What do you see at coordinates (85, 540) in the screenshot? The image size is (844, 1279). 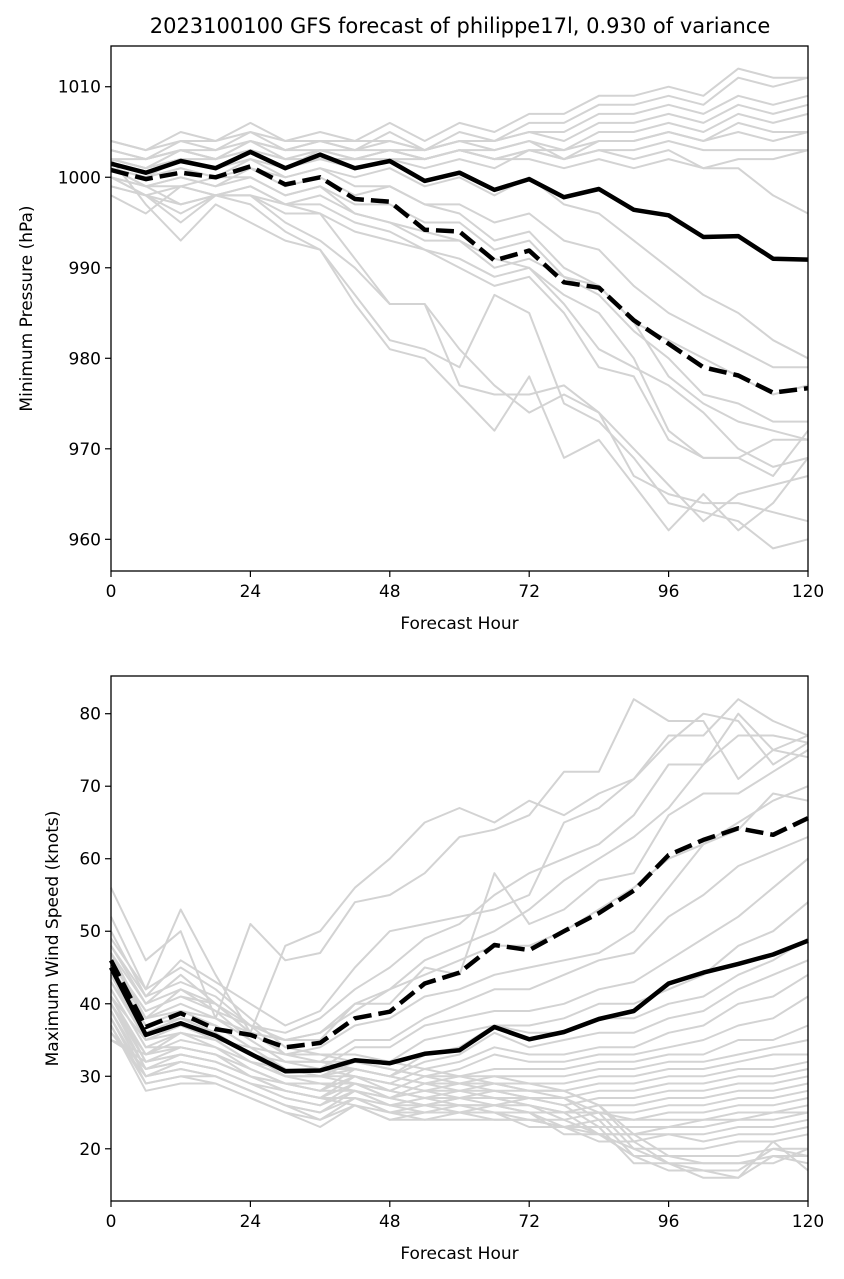 I see `pressure-y-tick-label: 960` at bounding box center [85, 540].